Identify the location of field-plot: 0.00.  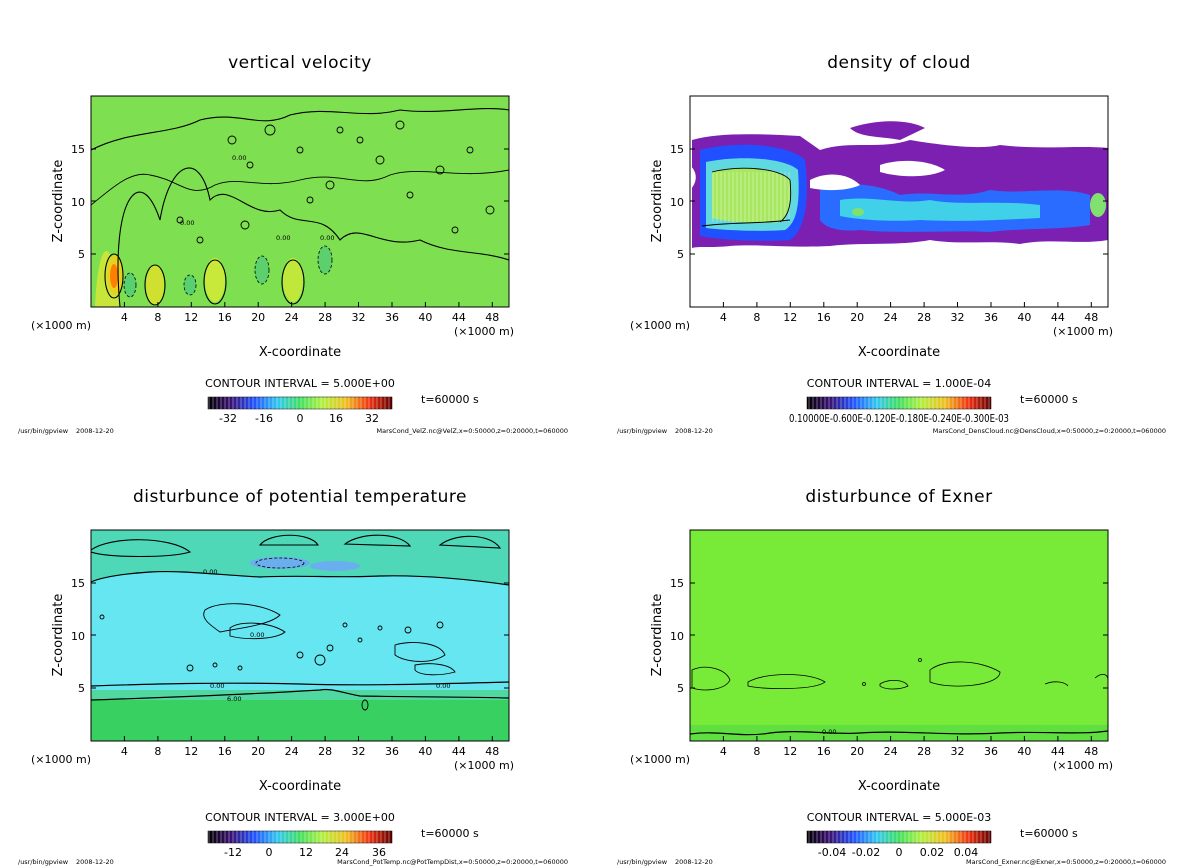
(899, 635).